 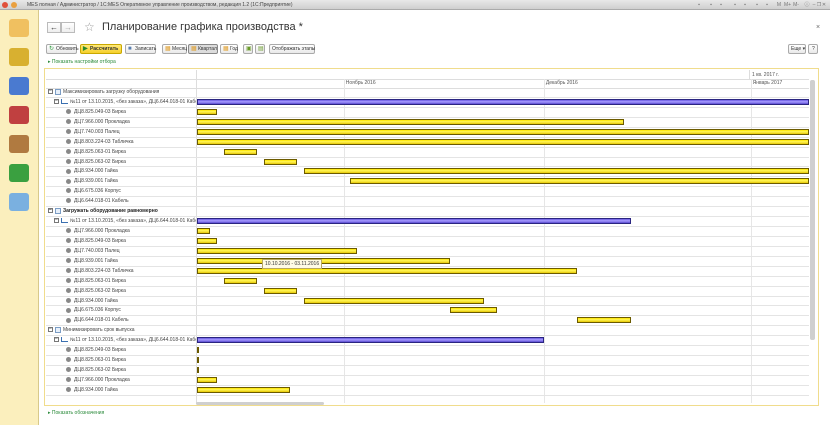 What do you see at coordinates (812, 210) in the screenshot?
I see `vertical-scrollbar` at bounding box center [812, 210].